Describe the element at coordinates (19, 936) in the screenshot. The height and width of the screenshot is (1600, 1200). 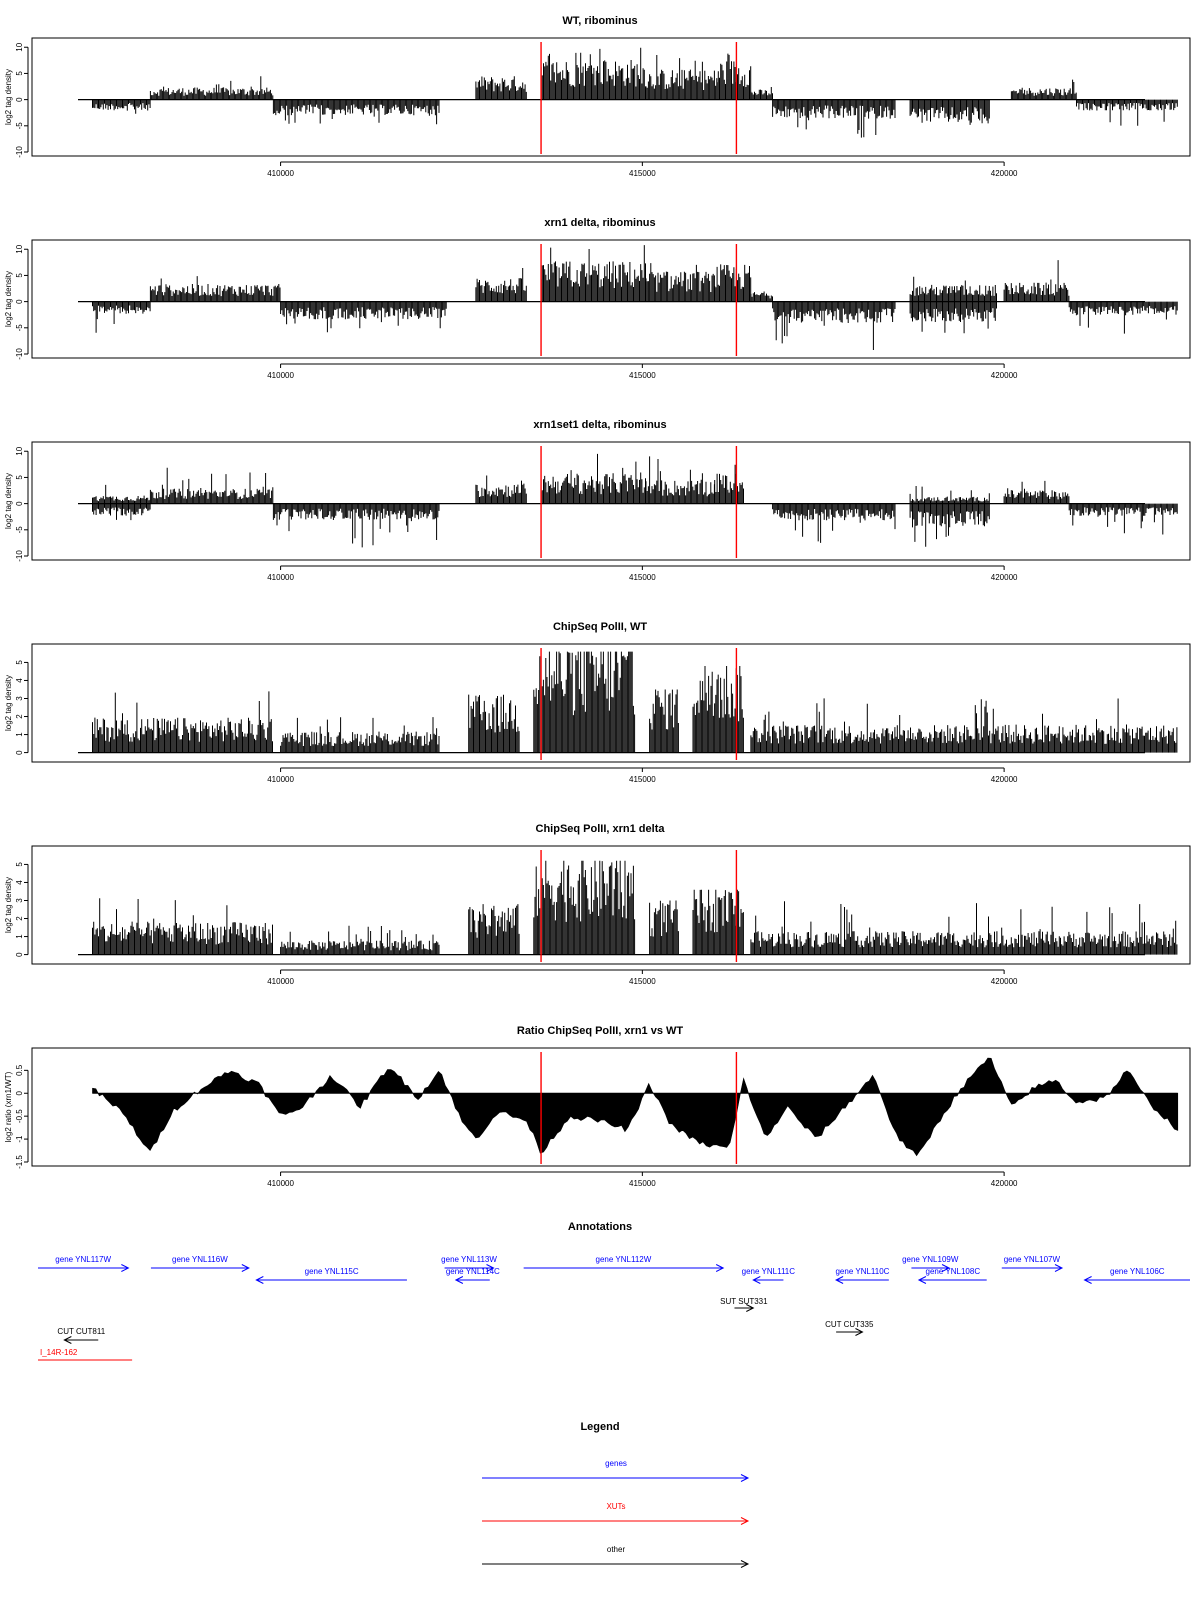
I see `y-tick-label: 1` at that location.